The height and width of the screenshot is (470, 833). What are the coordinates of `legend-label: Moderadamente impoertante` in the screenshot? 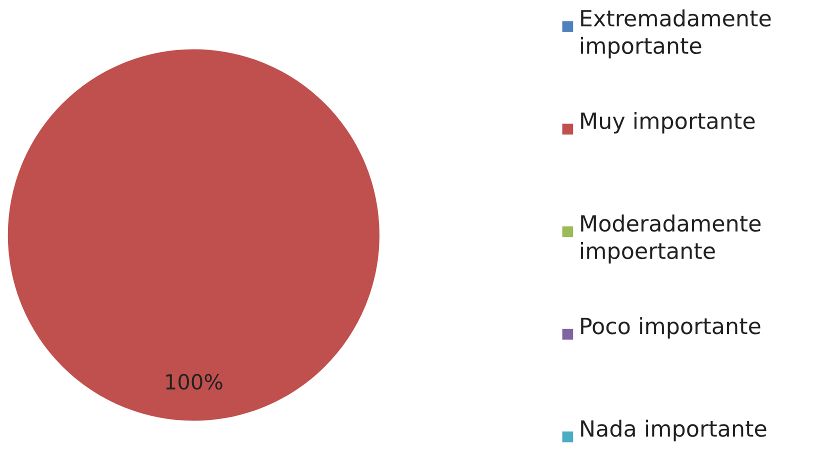 It's located at (671, 239).